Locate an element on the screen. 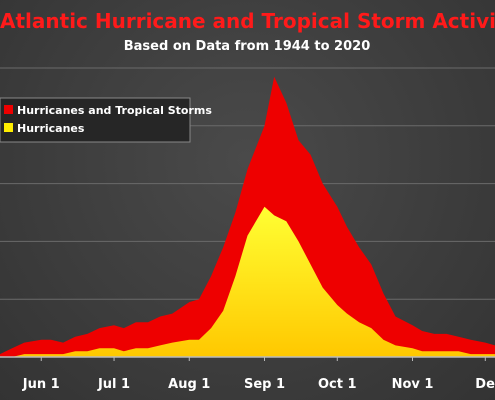 The image size is (495, 400). x-tick-labels: Jun 1 Jul 1 Aug 1 Sep 1 Oct 1 Nov 1 De is located at coordinates (258, 374).